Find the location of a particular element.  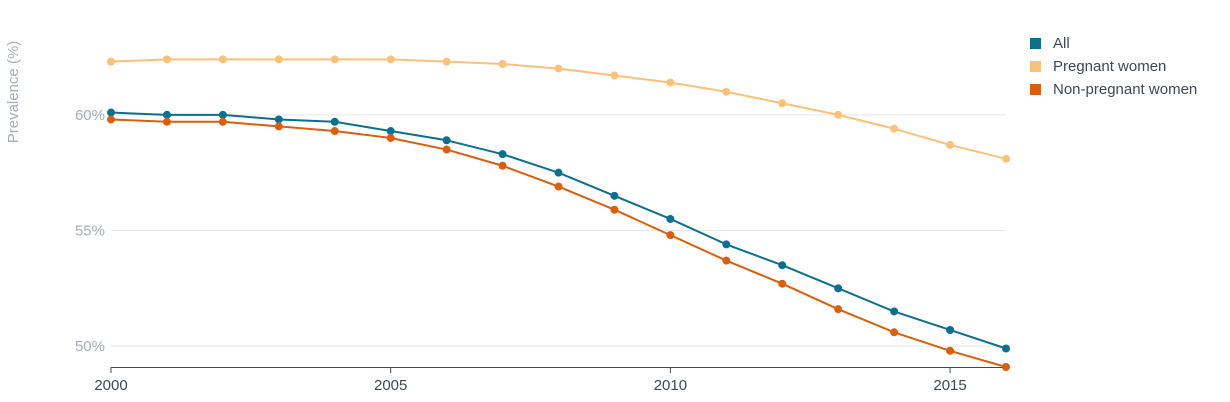

legend-item: Pregnant women is located at coordinates (1113, 66).